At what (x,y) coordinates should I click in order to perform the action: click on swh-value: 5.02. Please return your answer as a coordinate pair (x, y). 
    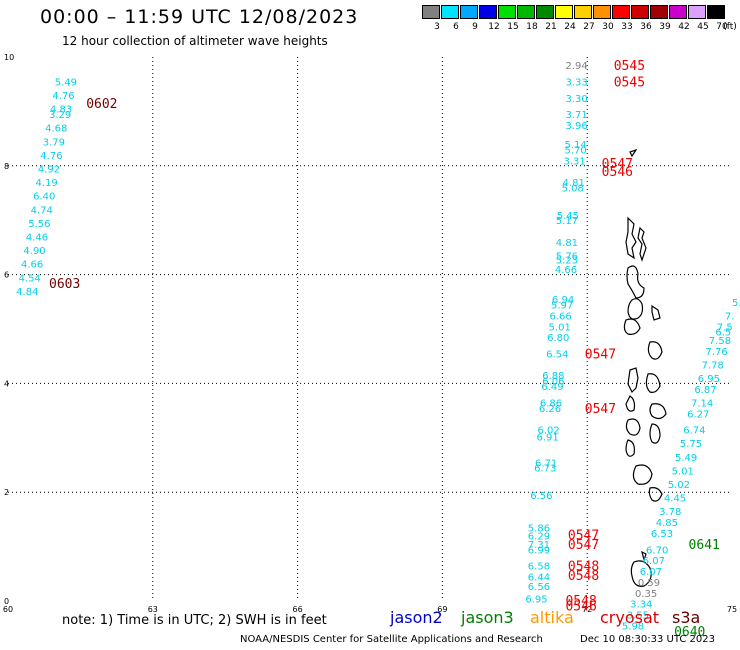
    Looking at the image, I should click on (679, 485).